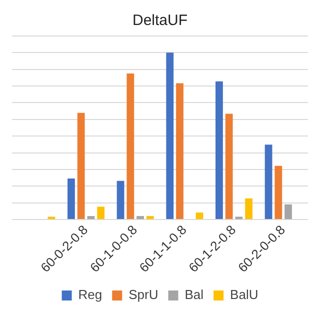 The image size is (320, 320). What do you see at coordinates (90, 294) in the screenshot?
I see `legend-label: Reg` at bounding box center [90, 294].